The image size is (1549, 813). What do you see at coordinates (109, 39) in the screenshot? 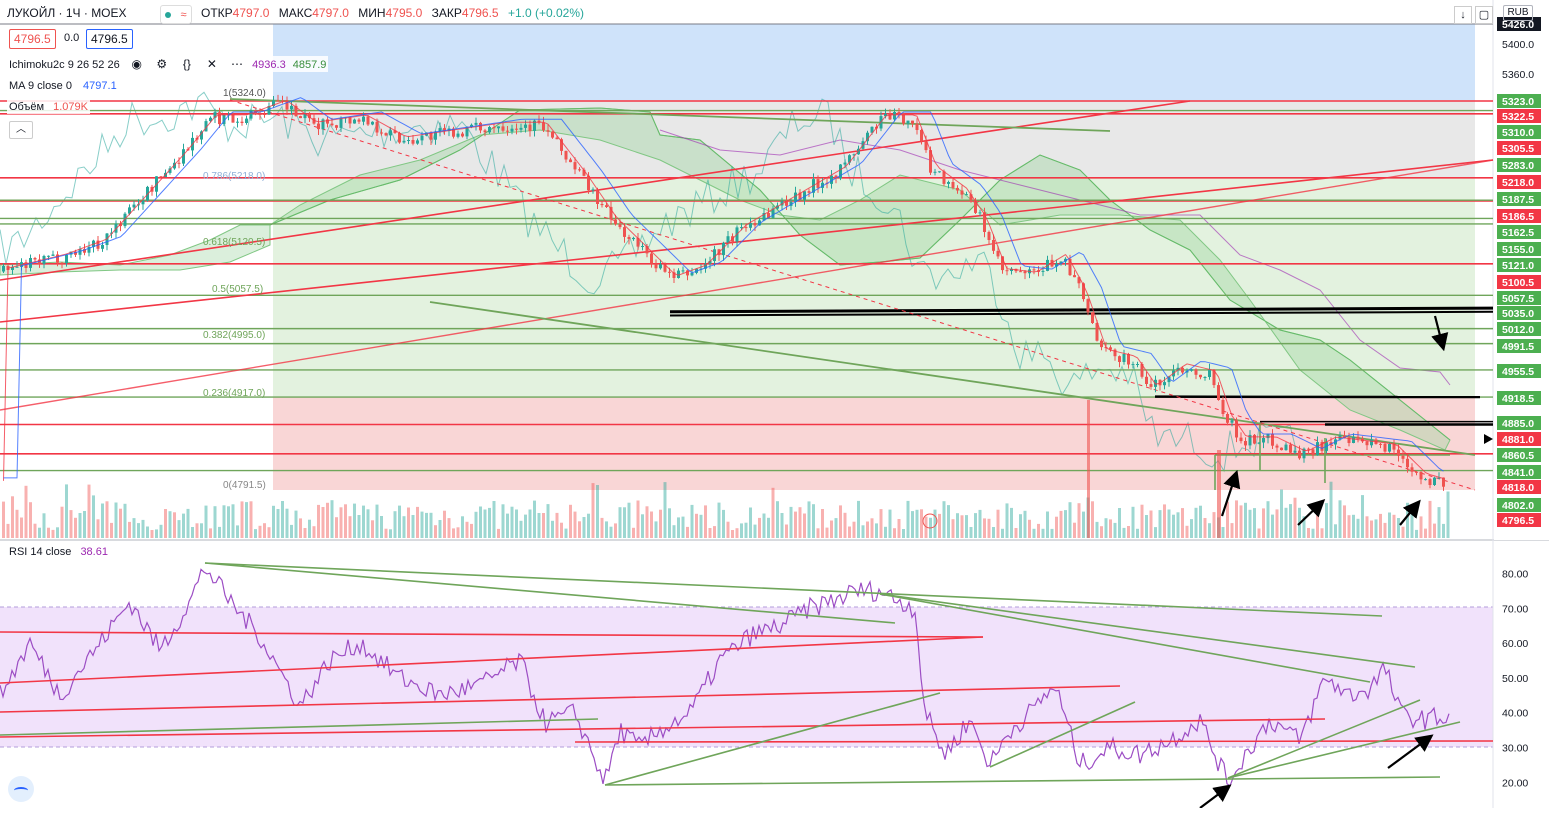
I see `ask-price: 4796.5` at bounding box center [109, 39].